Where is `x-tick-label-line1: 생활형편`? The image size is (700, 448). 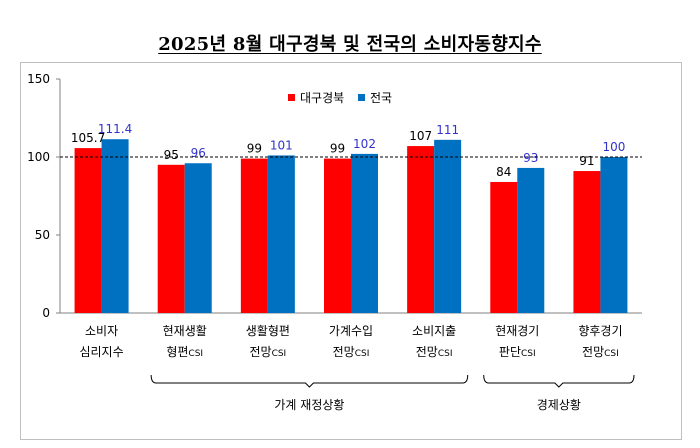
x-tick-label-line1: 생활형편 is located at coordinates (267, 331).